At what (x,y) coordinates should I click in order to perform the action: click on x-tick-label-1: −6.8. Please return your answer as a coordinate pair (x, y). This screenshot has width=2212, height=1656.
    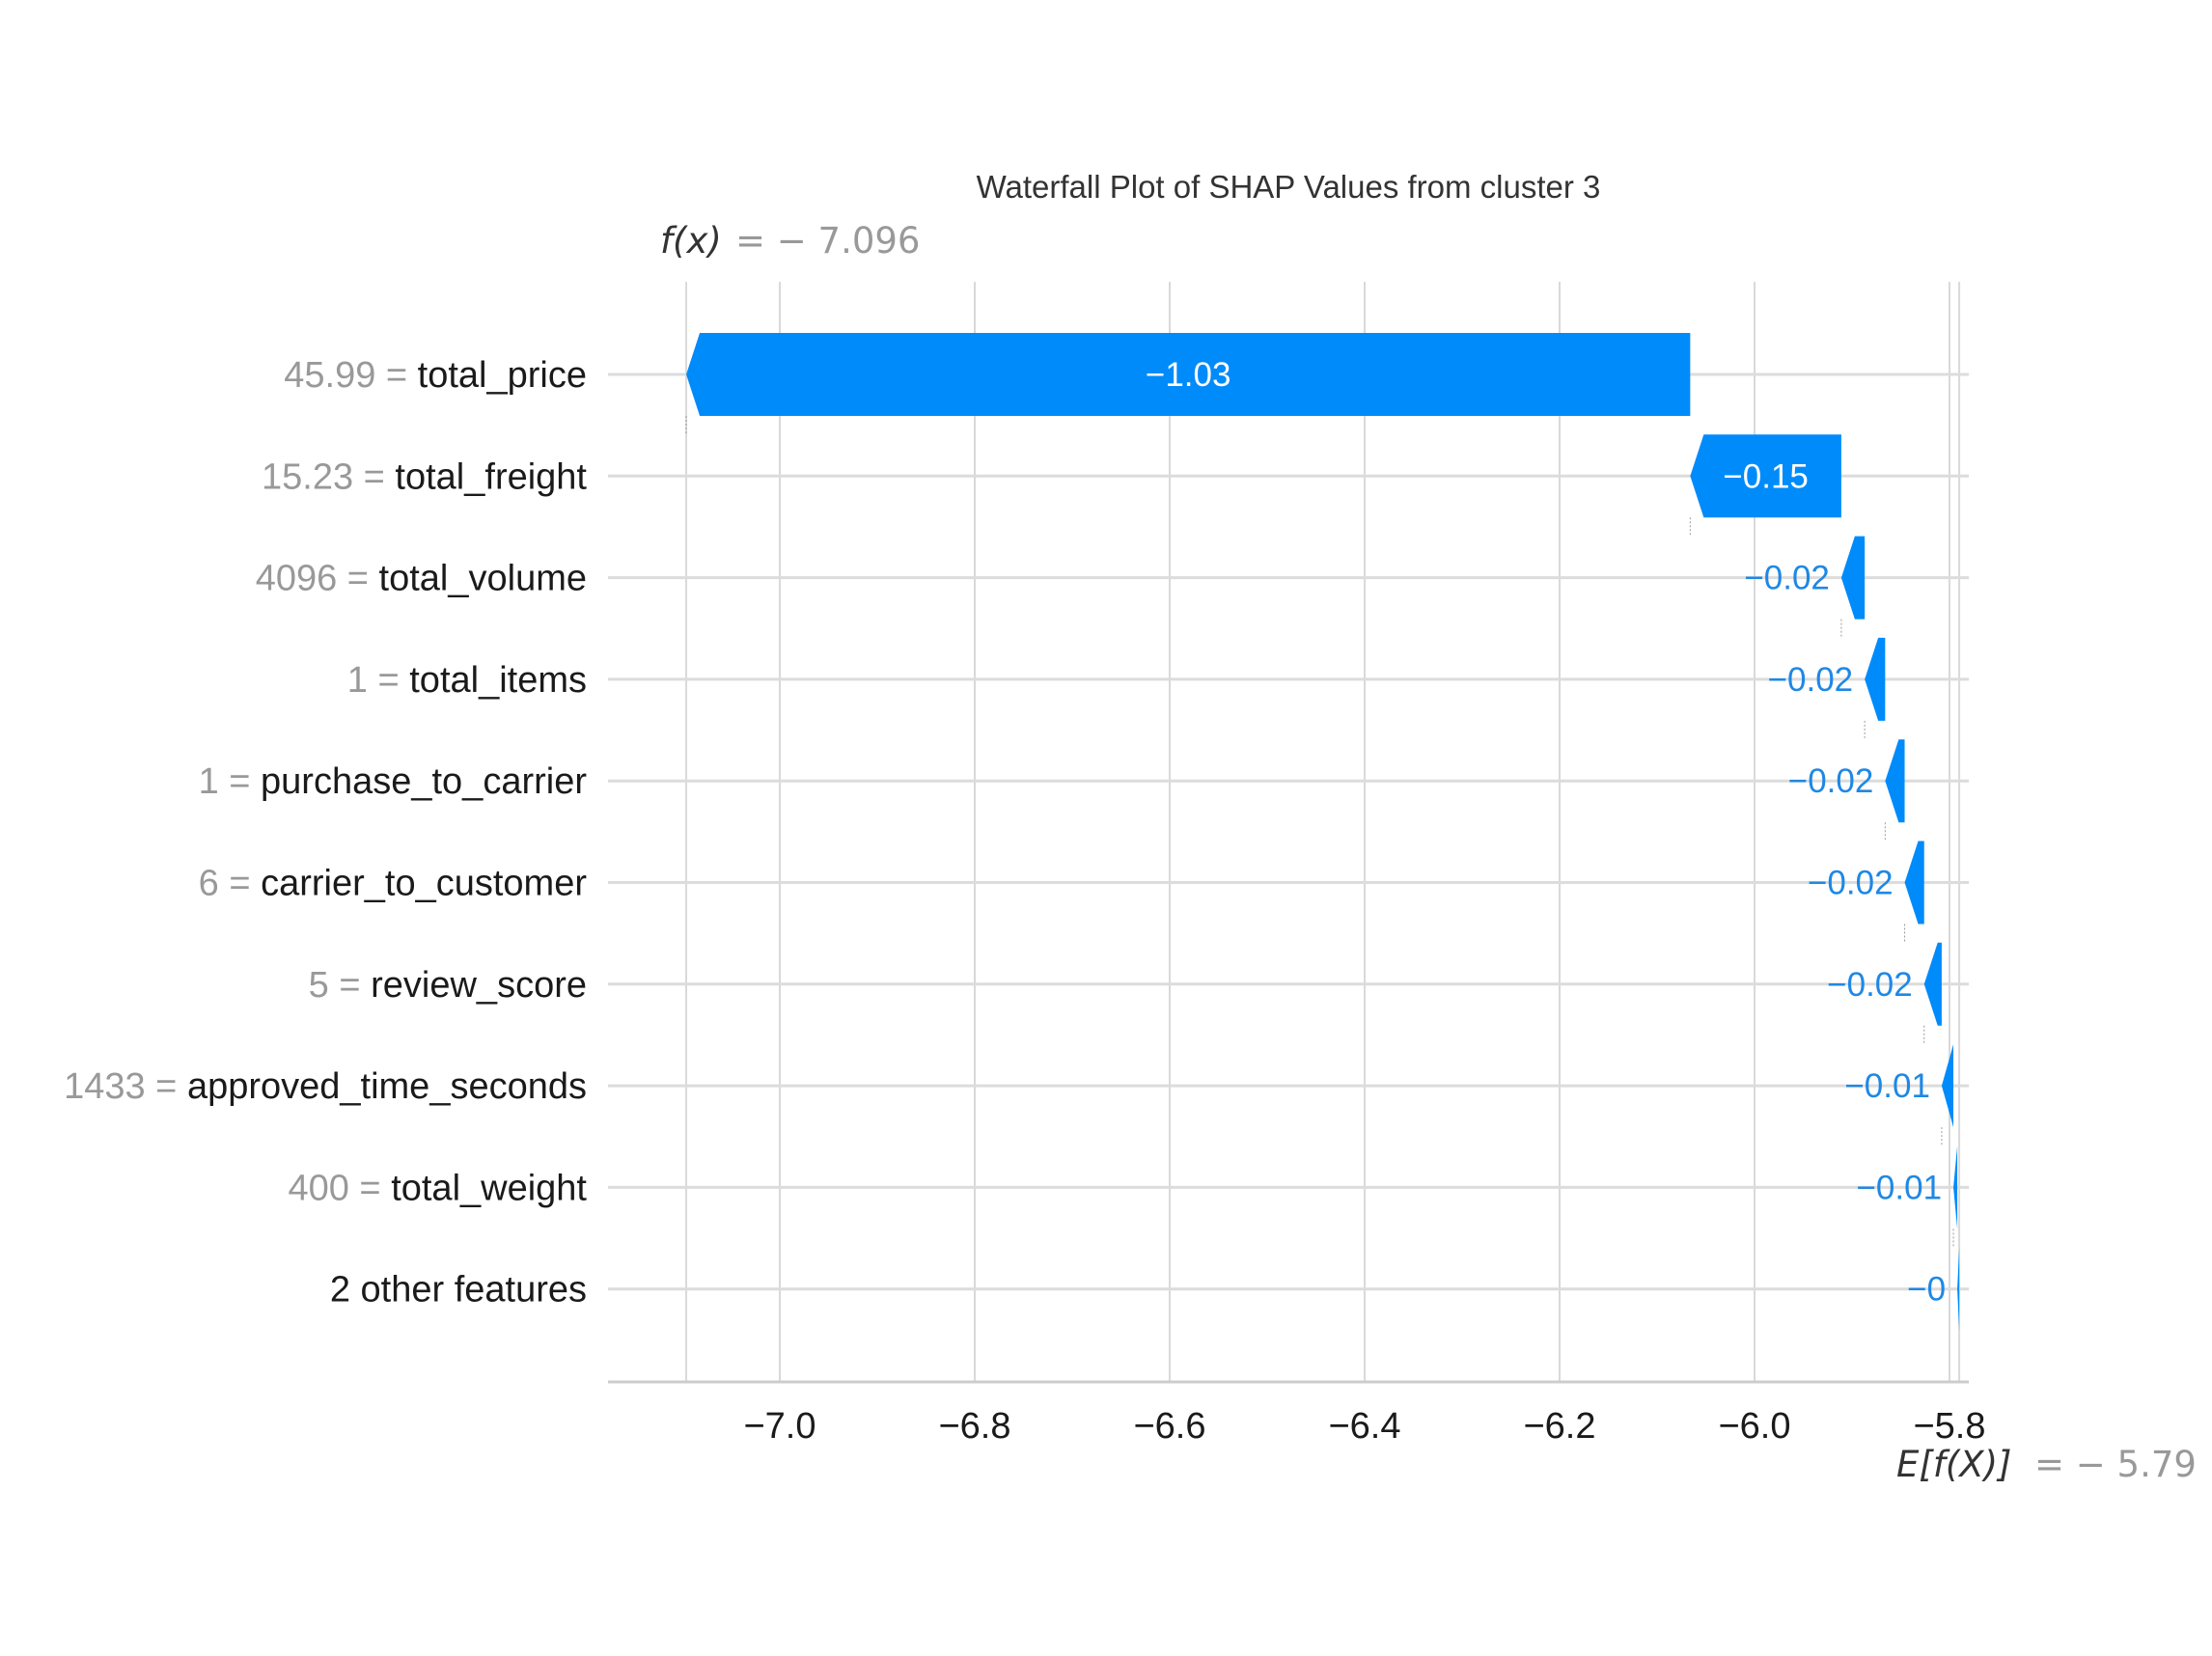
    Looking at the image, I should click on (974, 1426).